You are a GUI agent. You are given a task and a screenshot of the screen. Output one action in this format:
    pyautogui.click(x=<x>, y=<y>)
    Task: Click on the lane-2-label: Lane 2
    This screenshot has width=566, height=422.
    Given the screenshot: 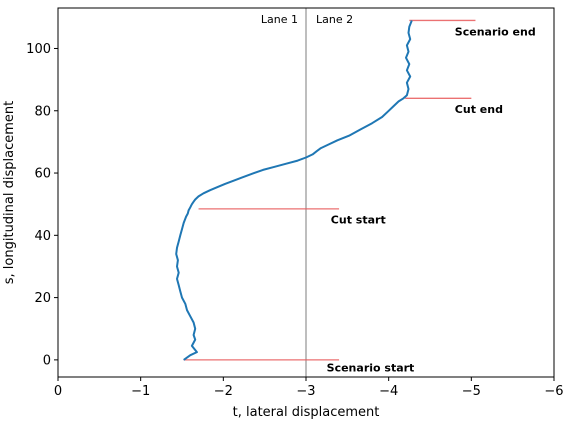 What is the action you would take?
    pyautogui.click(x=334, y=19)
    